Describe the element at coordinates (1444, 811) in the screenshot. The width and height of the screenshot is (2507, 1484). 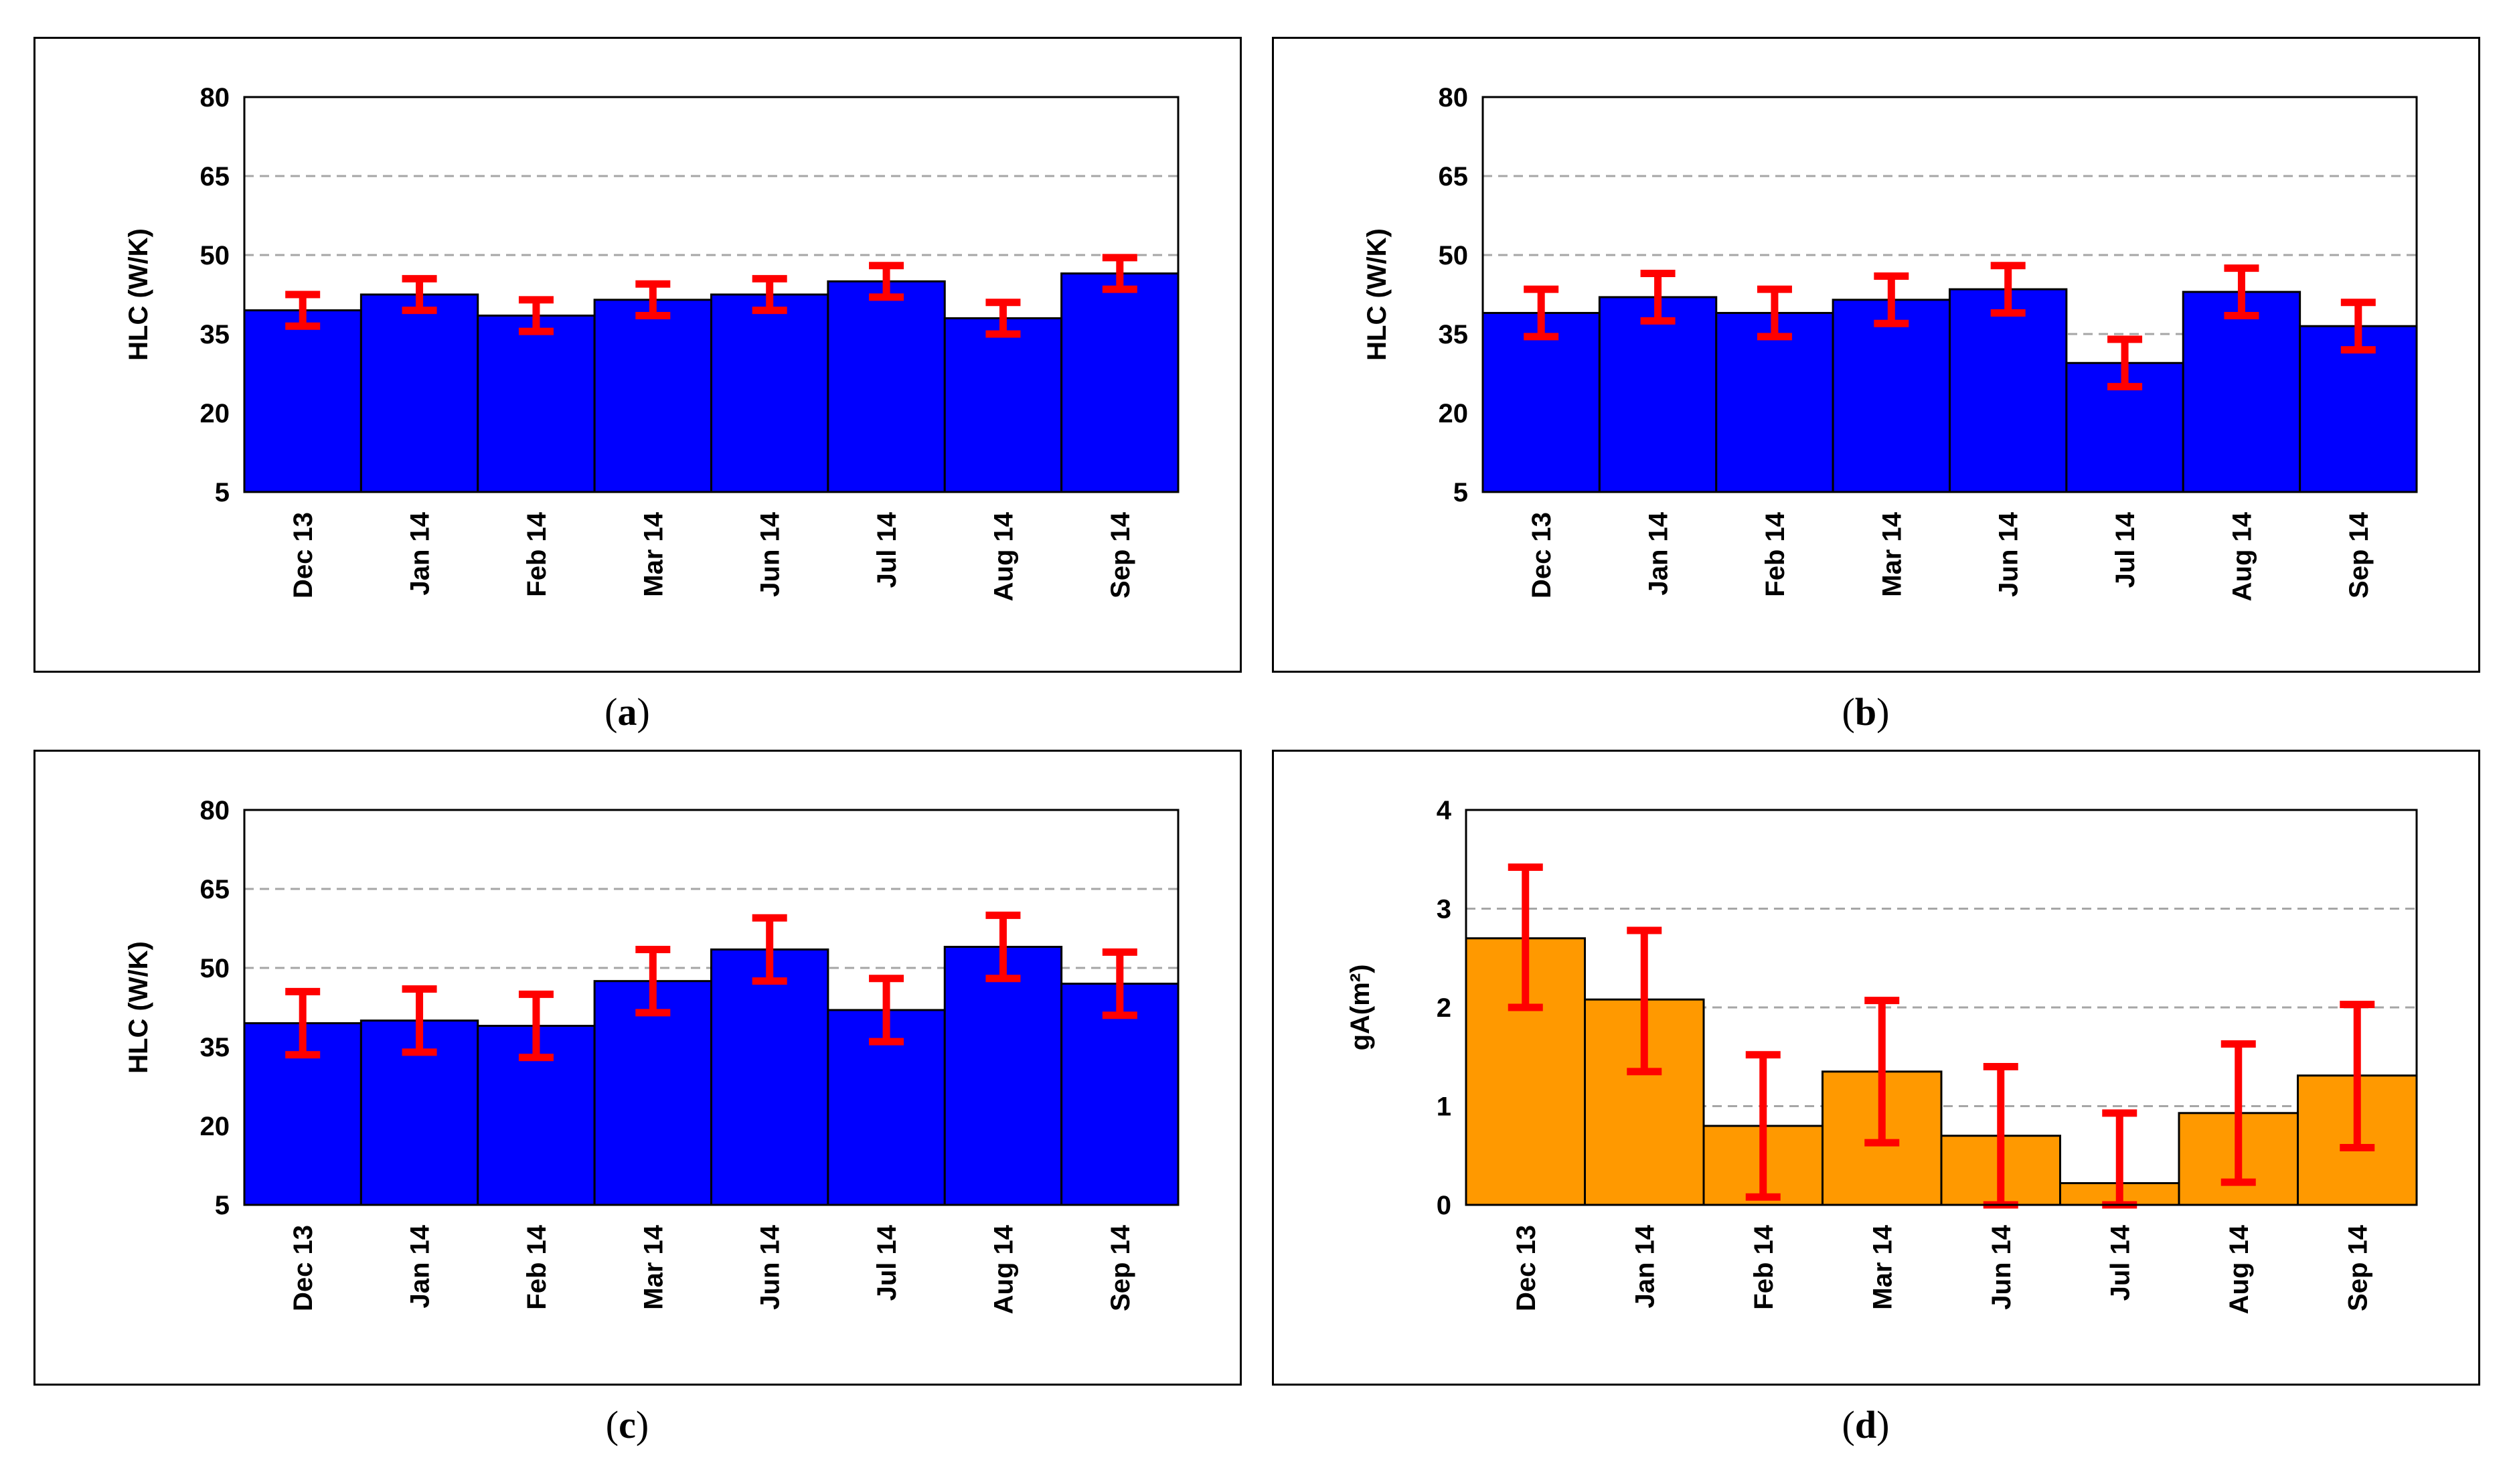
I see `y-tick-label: 4` at that location.